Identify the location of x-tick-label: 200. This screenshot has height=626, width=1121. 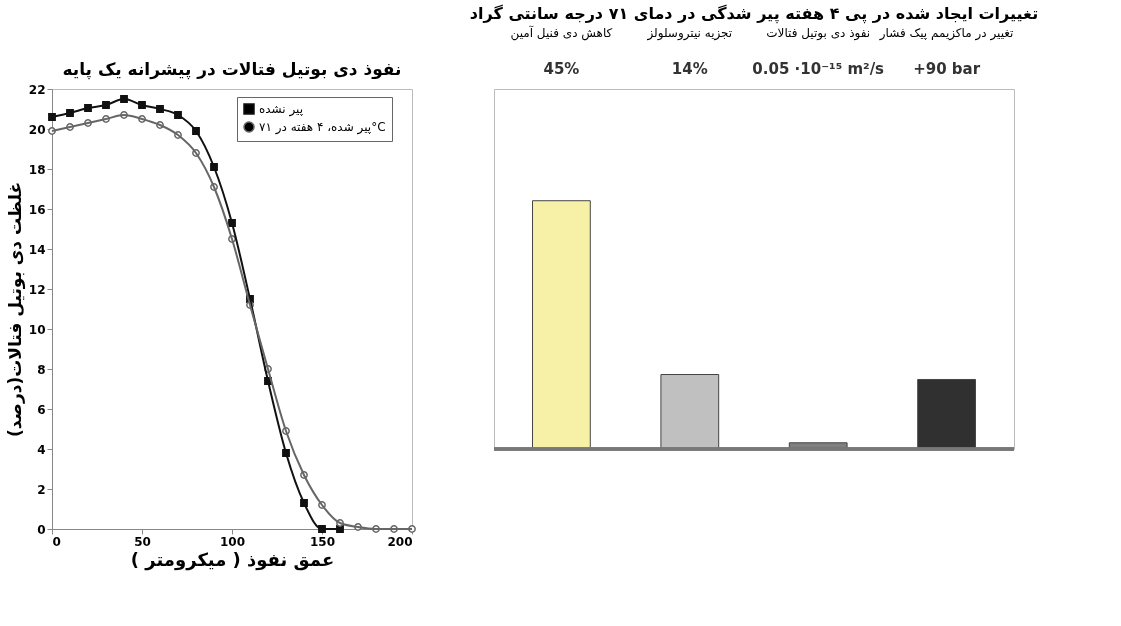
(400, 541).